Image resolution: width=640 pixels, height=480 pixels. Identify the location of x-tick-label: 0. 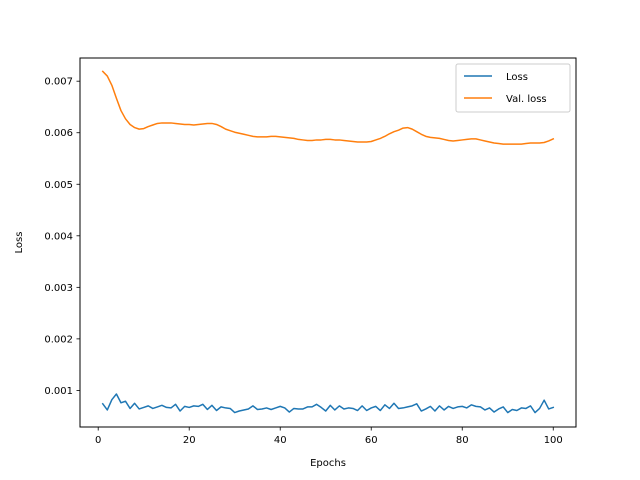
(98, 440).